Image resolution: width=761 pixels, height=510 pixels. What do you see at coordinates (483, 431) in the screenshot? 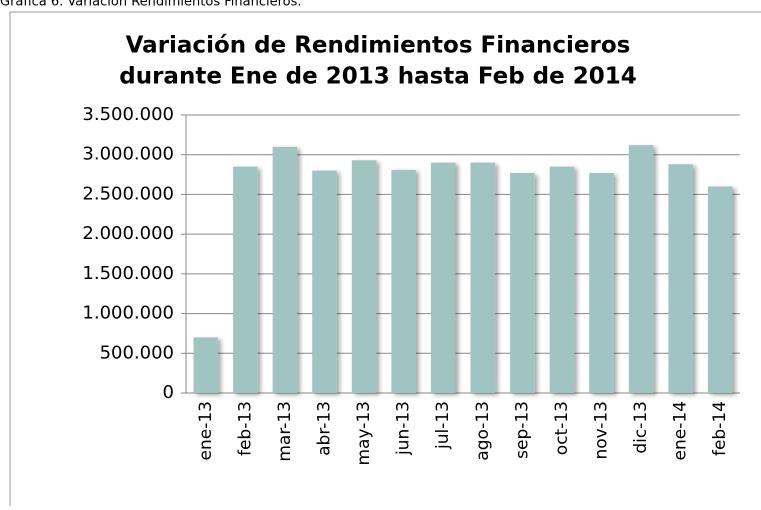
I see `x-tick-label: ago-13` at bounding box center [483, 431].